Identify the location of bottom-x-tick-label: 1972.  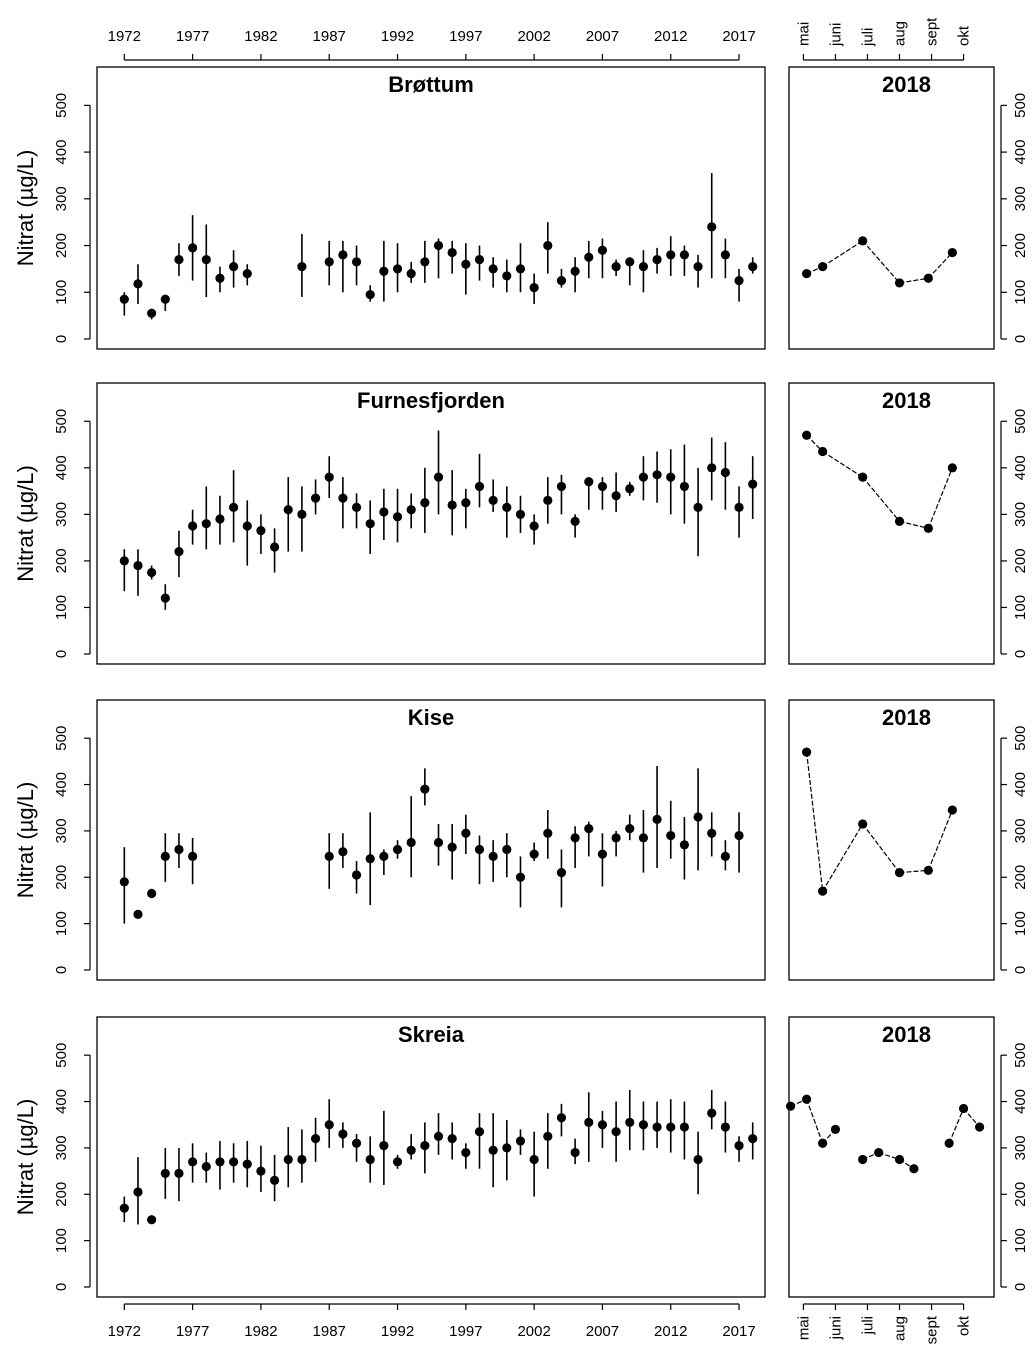
(124, 1331).